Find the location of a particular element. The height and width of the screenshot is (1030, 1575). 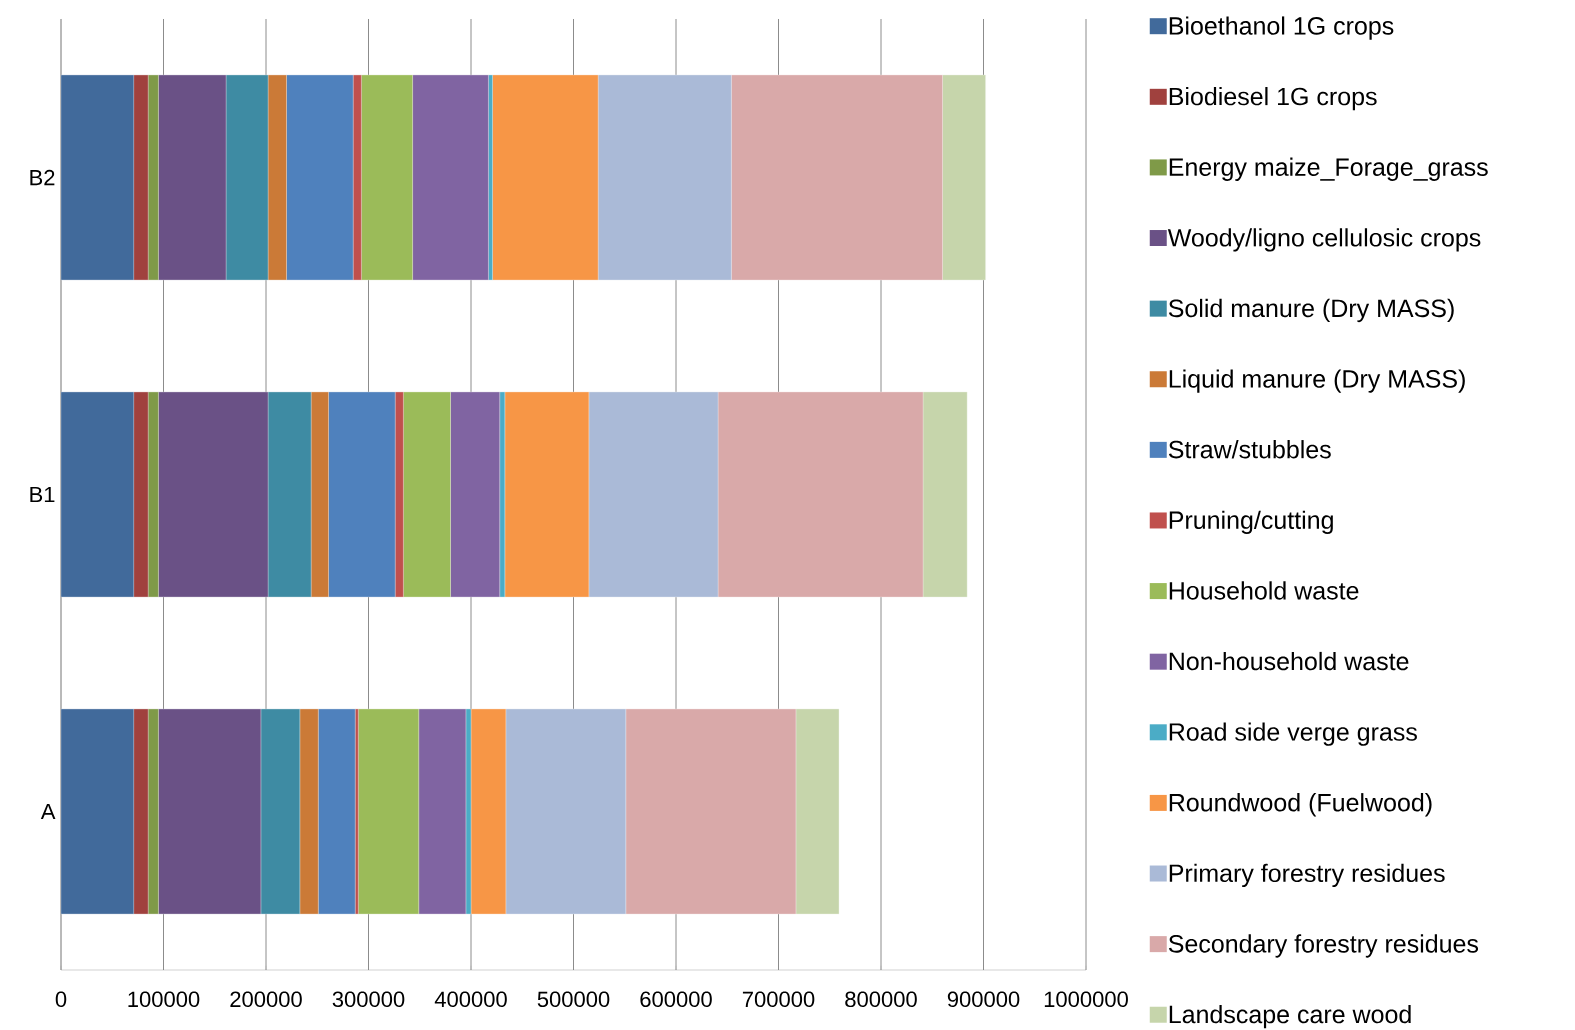

x-tick-label: 400000 is located at coordinates (470, 999).